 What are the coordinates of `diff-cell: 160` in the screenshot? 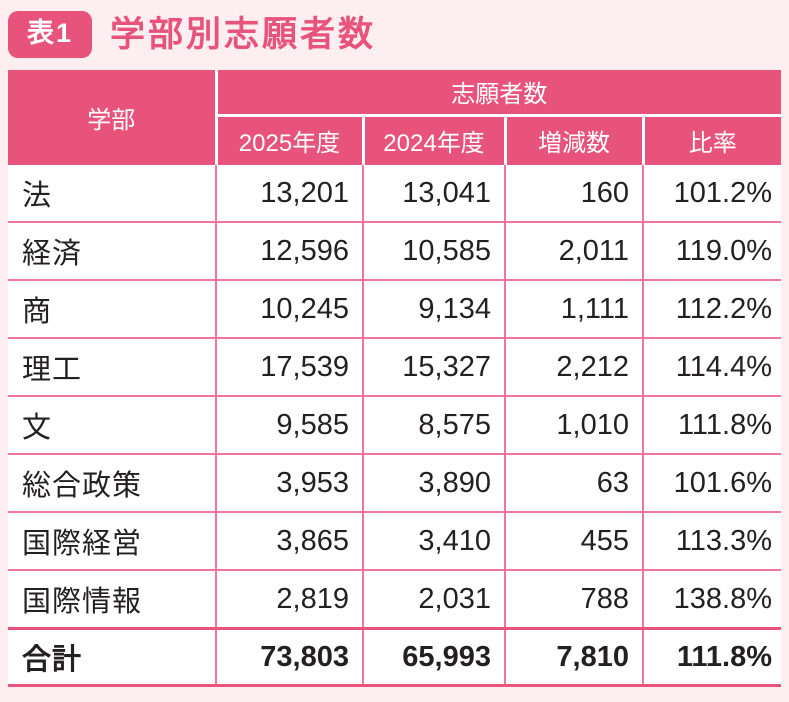 It's located at (574, 194).